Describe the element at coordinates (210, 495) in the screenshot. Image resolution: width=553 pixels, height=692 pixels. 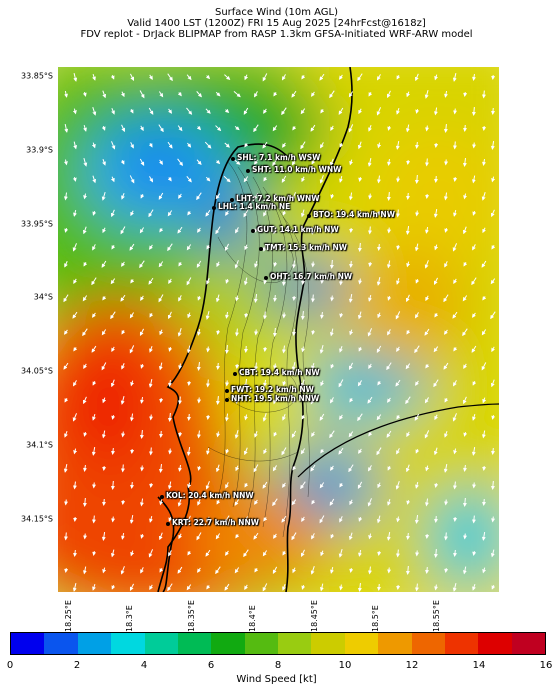
I see `station-label-kol: KOL: 20.4 km/h NNW` at that location.